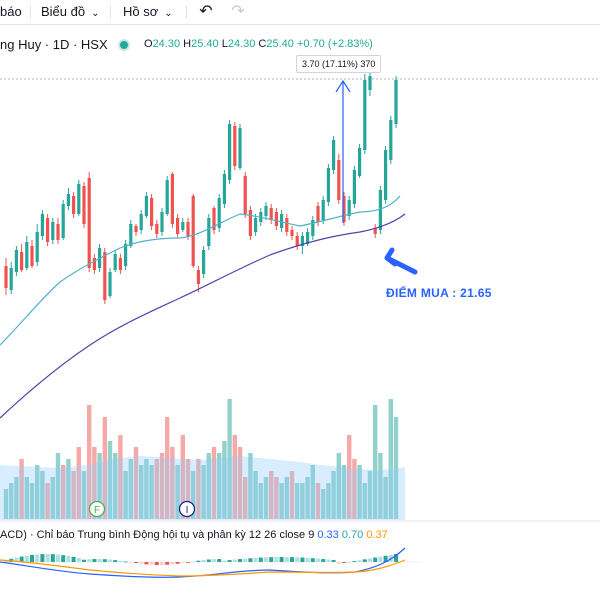 Image resolution: width=600 pixels, height=600 pixels. What do you see at coordinates (238, 11) in the screenshot?
I see `redo-icon: ↷` at bounding box center [238, 11].